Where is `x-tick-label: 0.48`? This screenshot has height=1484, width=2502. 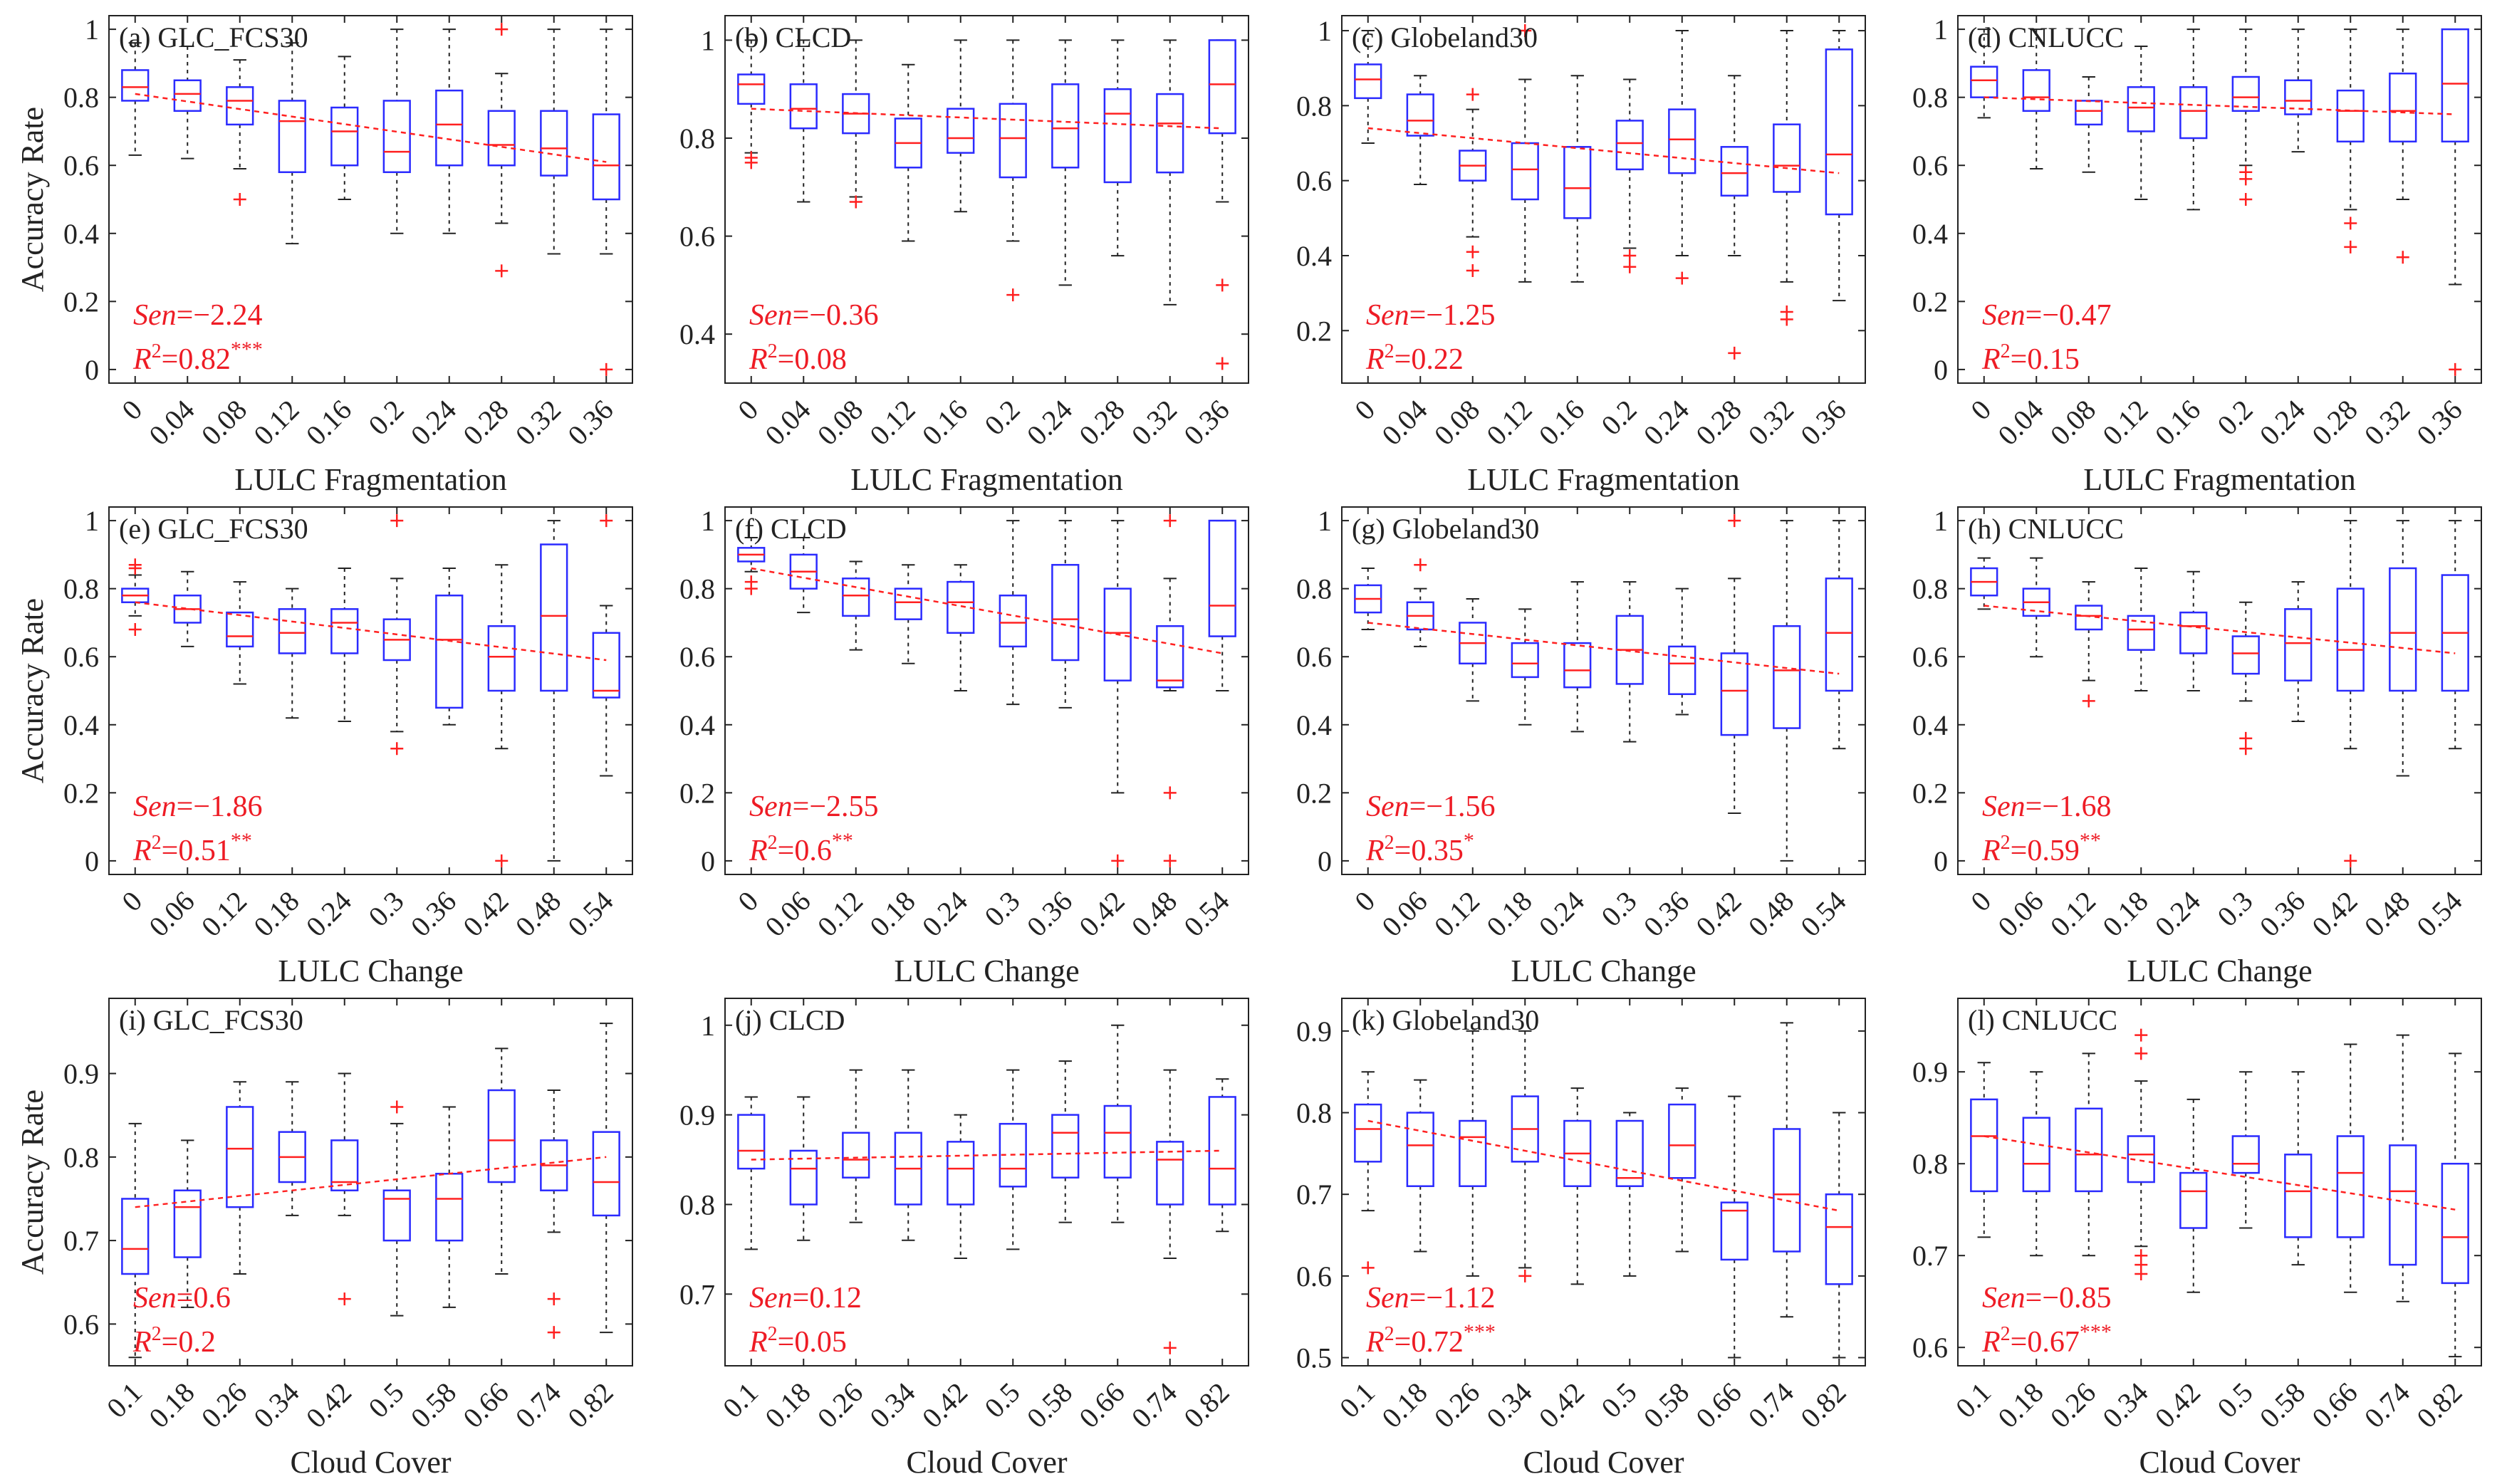
x-tick-label: 0.48 is located at coordinates (2387, 914).